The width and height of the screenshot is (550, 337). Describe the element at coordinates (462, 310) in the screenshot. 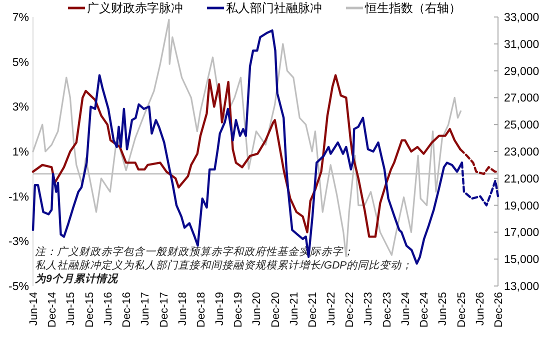

I see `x-tick-label: Dec-25` at that location.